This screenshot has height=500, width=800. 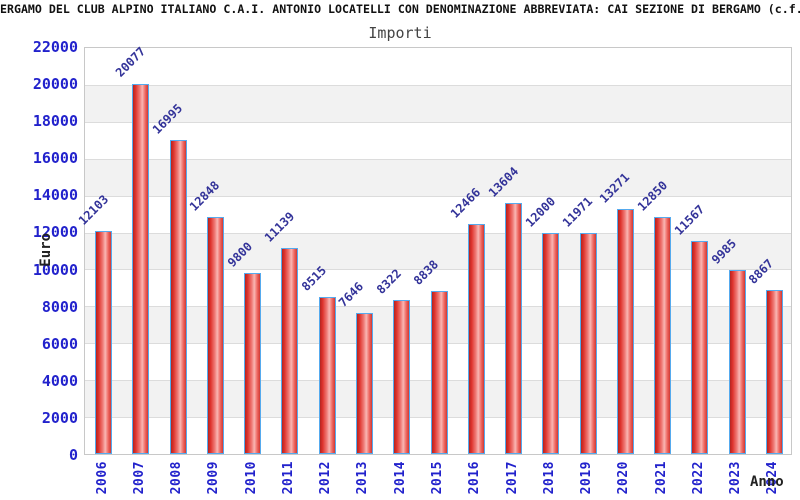 I want to click on y-tick-label: 6000, so click(x=59, y=343).